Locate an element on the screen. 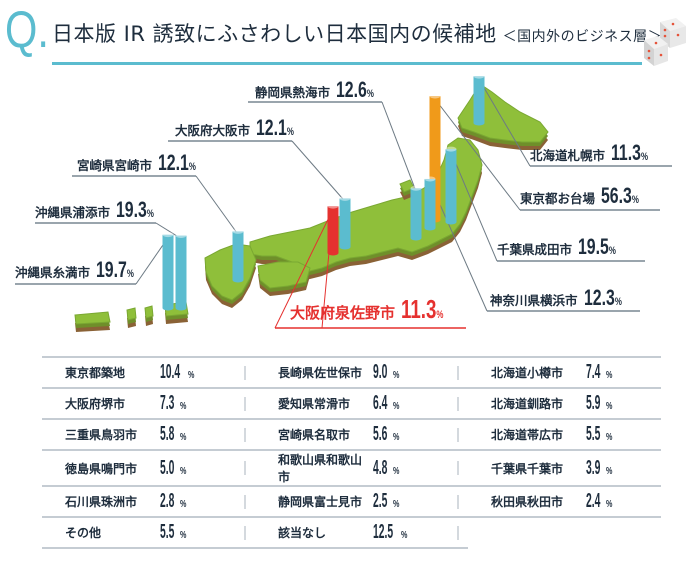  map-label: 神奈川県横浜市 12.3% is located at coordinates (563, 298).